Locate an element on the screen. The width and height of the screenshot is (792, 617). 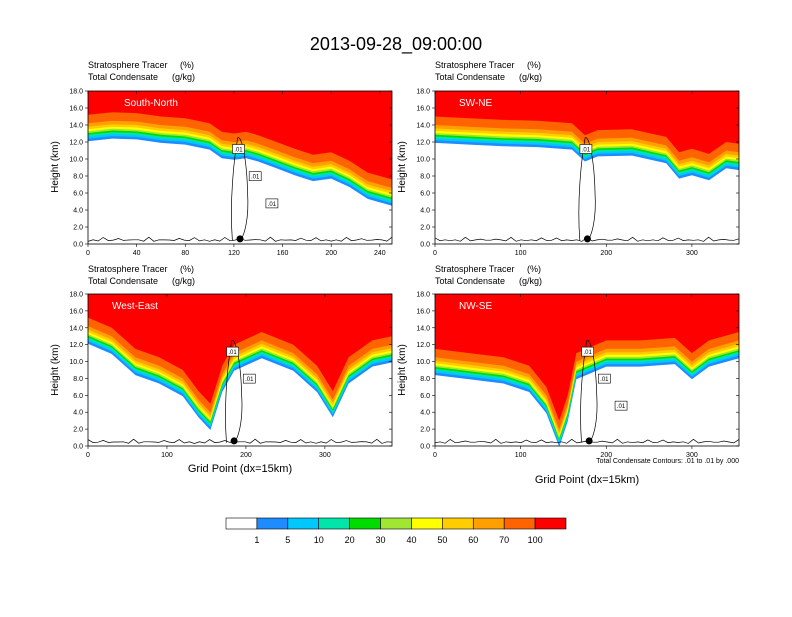
colorbar-label: 10 is located at coordinates (319, 540).